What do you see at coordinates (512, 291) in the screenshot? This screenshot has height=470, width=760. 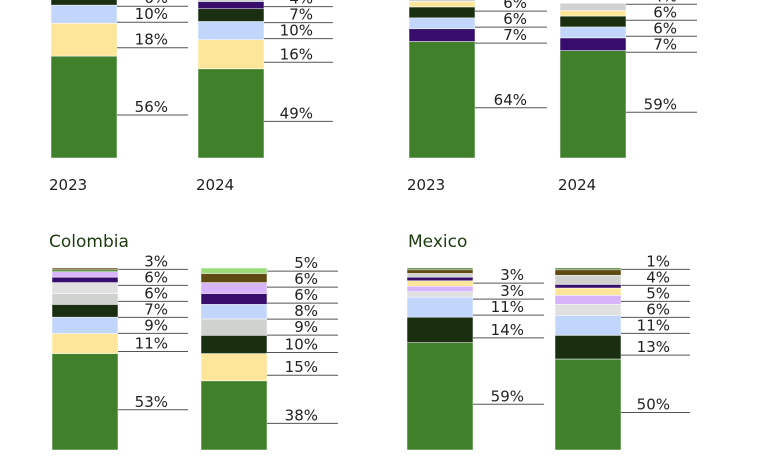 I see `value-label: 3%` at bounding box center [512, 291].